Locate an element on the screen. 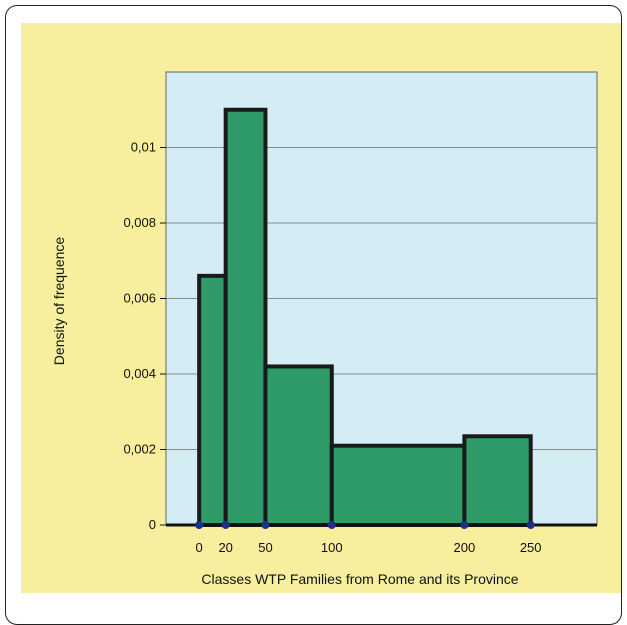 The height and width of the screenshot is (625, 627). x-tick-label-250: 250 is located at coordinates (531, 547).